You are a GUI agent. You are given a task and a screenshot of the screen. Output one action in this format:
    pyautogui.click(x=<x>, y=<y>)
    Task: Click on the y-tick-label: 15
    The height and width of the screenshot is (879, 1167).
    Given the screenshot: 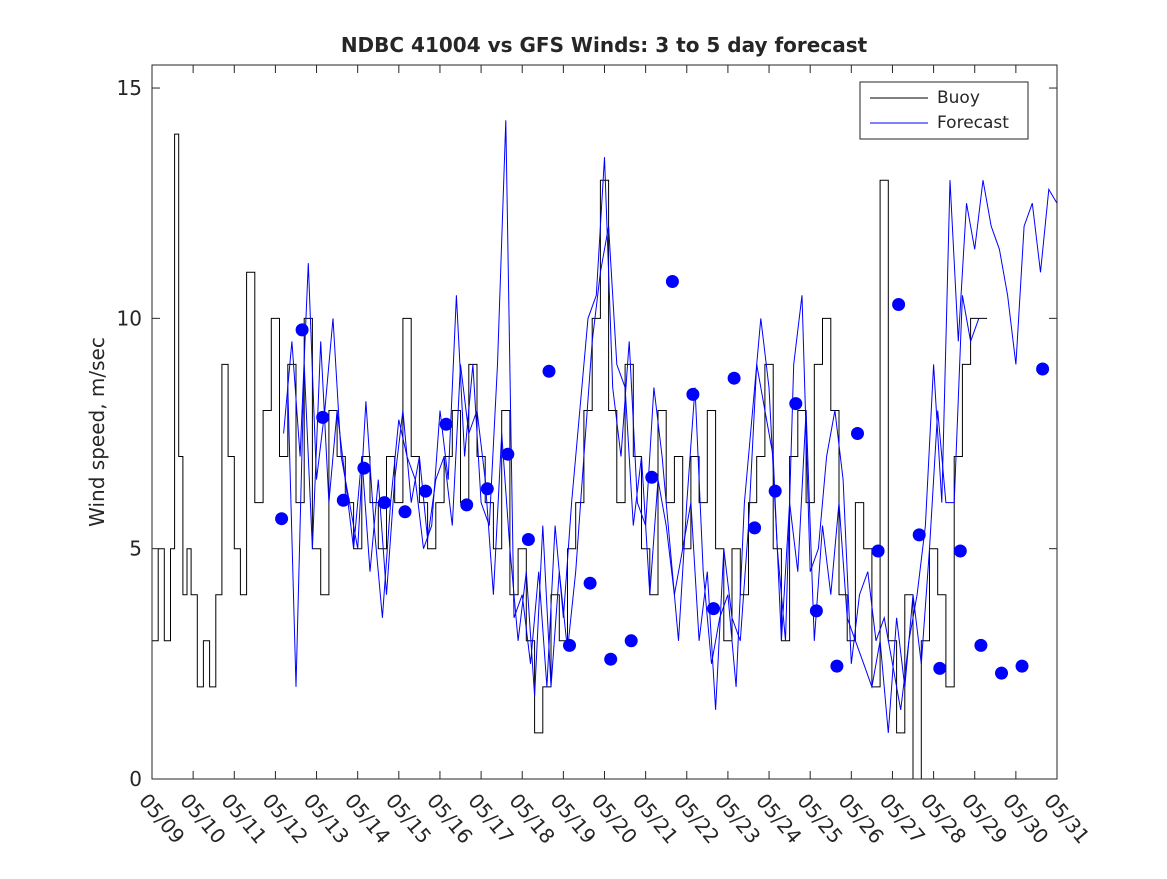 What is the action you would take?
    pyautogui.click(x=129, y=88)
    